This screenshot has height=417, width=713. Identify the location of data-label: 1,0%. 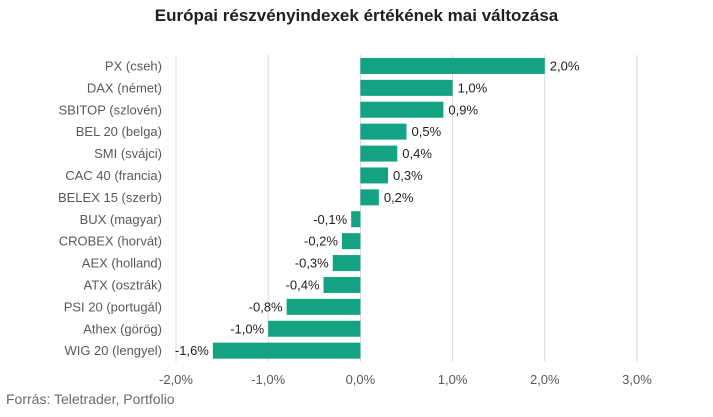
(473, 87).